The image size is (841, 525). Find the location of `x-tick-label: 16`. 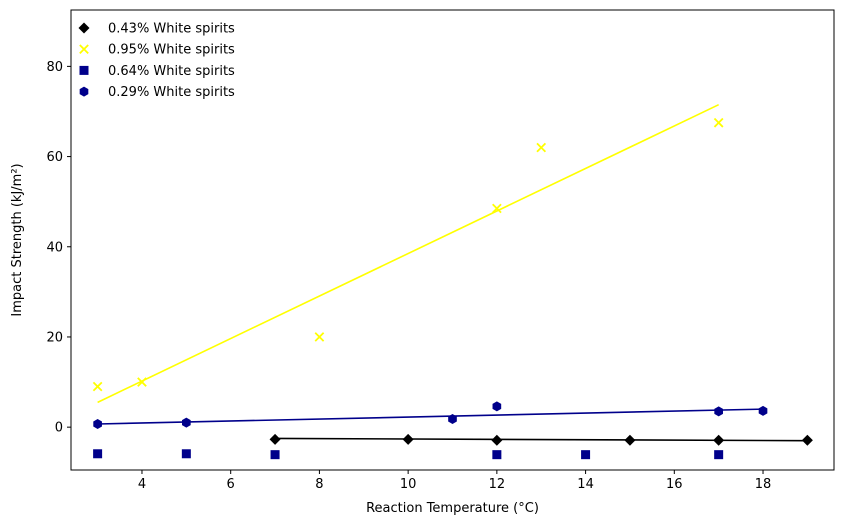

x-tick-label: 16 is located at coordinates (674, 484).